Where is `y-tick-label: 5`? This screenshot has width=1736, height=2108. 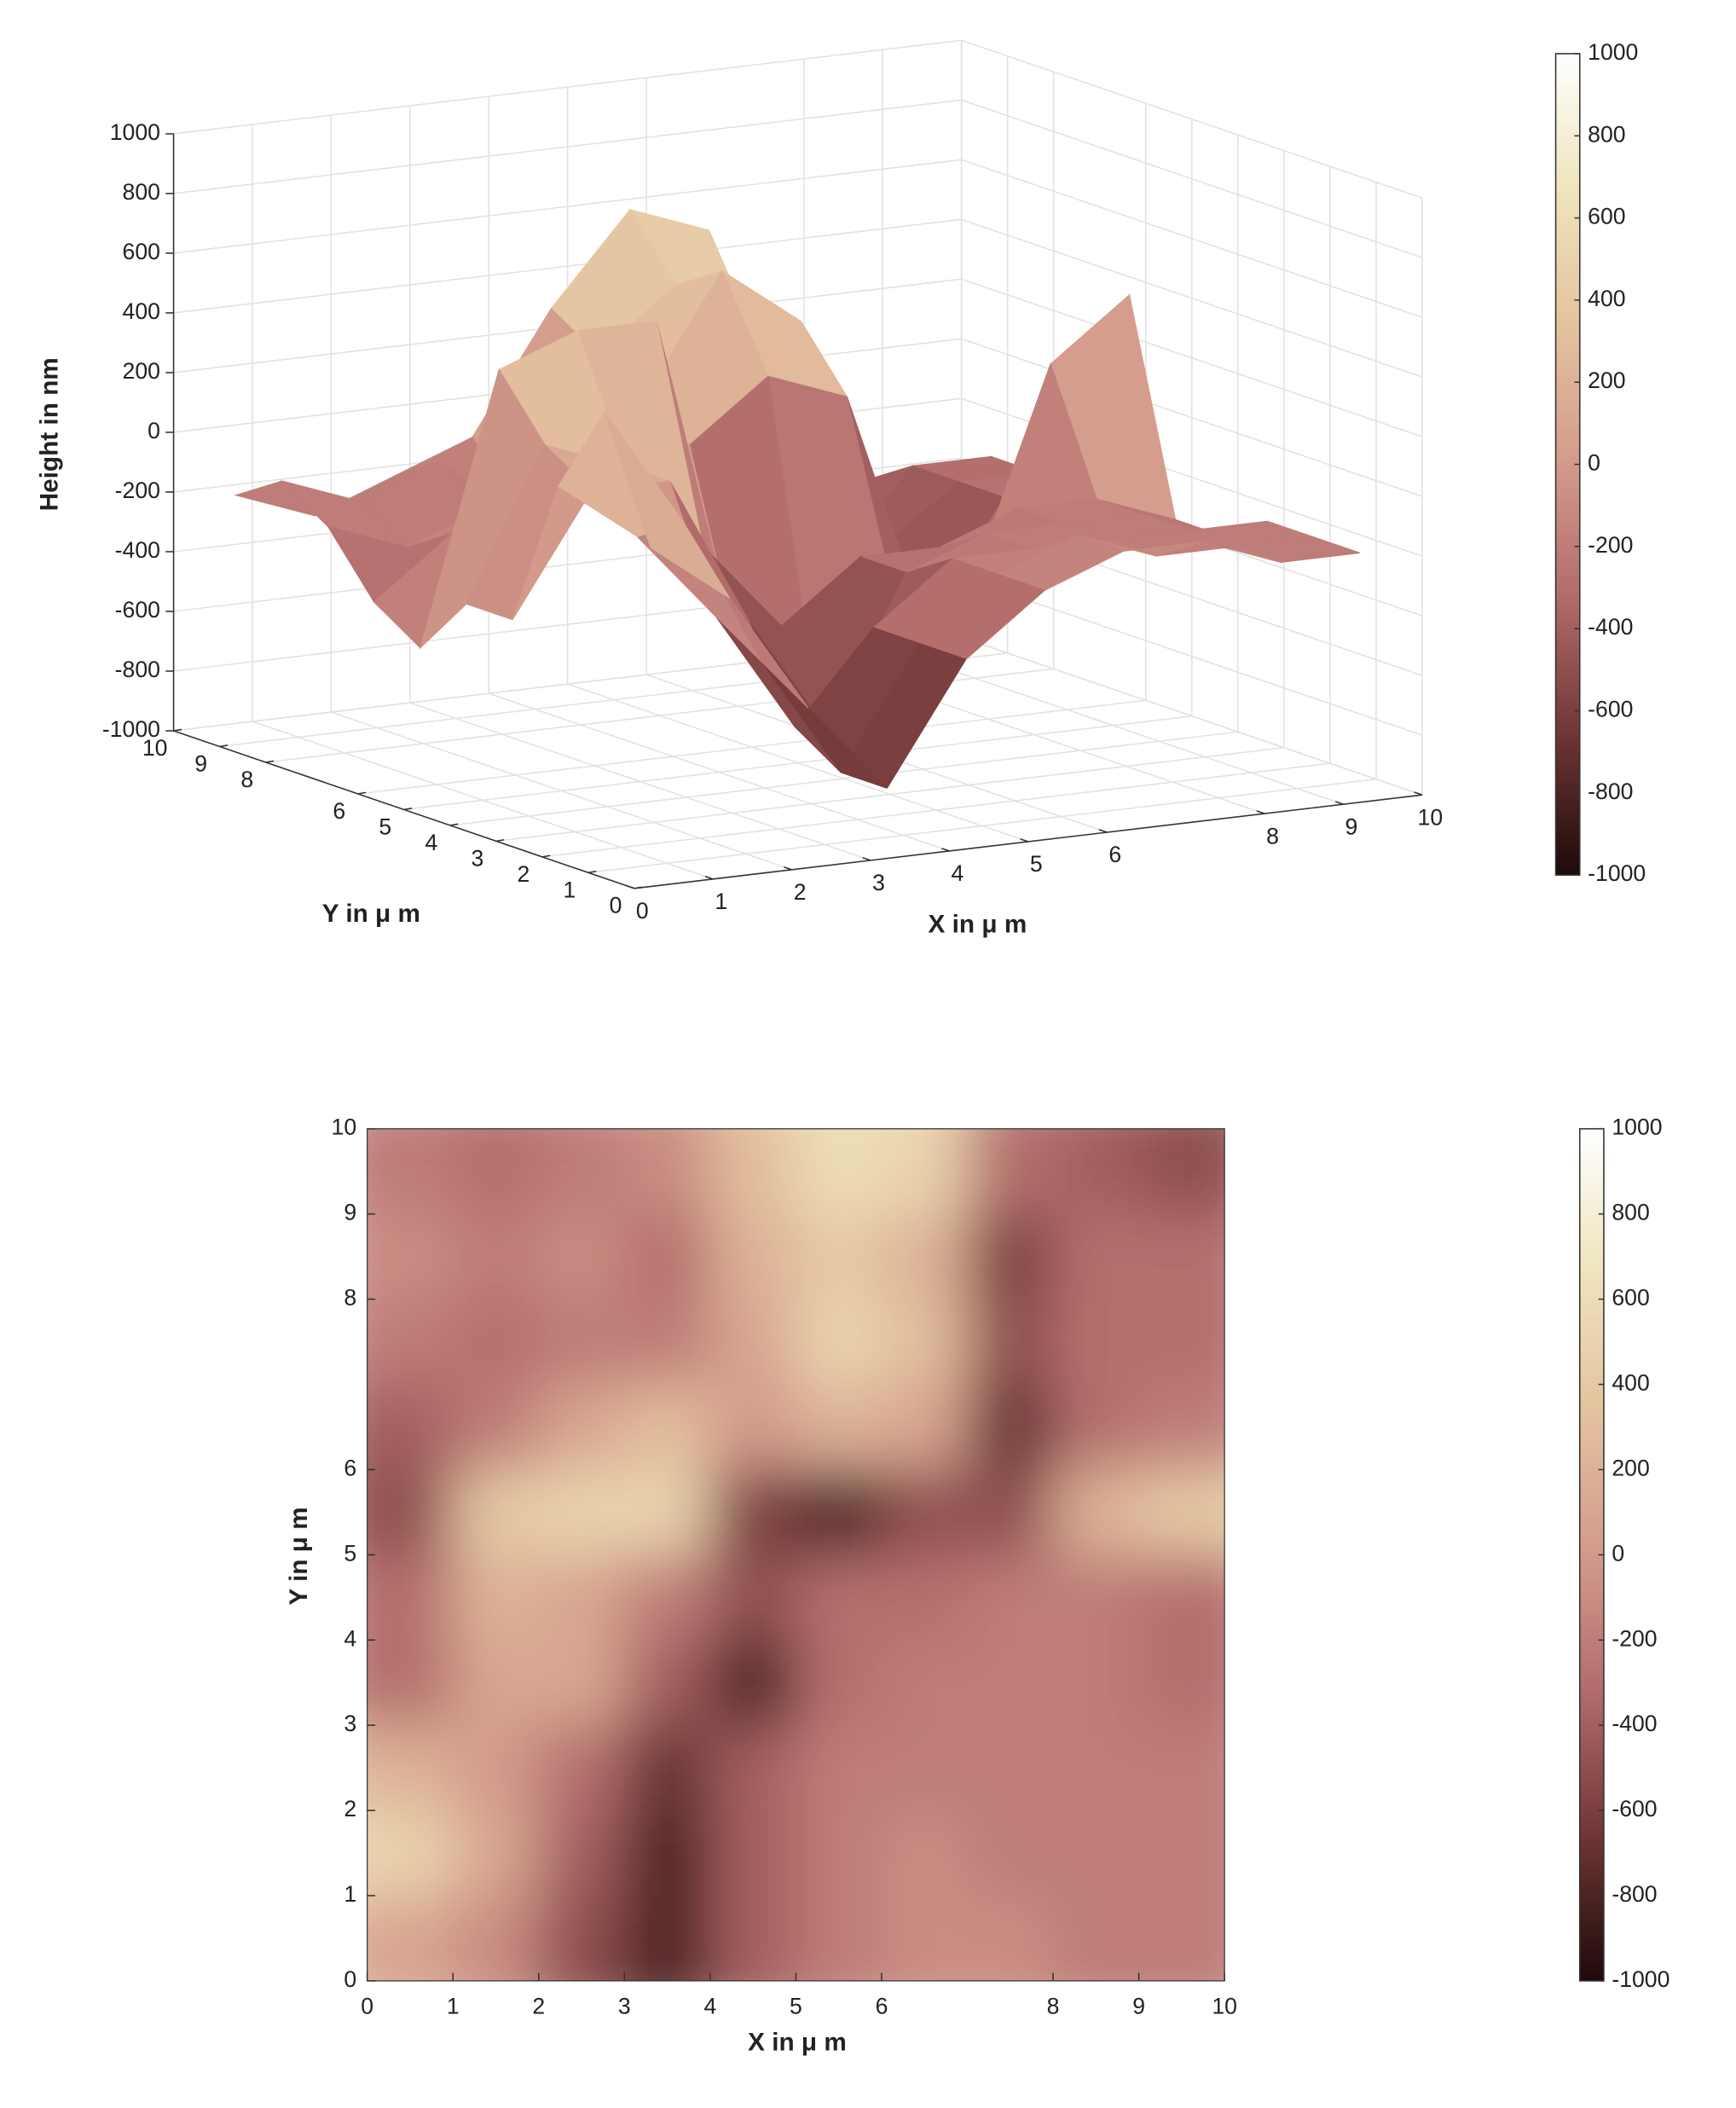 y-tick-label: 5 is located at coordinates (350, 1553).